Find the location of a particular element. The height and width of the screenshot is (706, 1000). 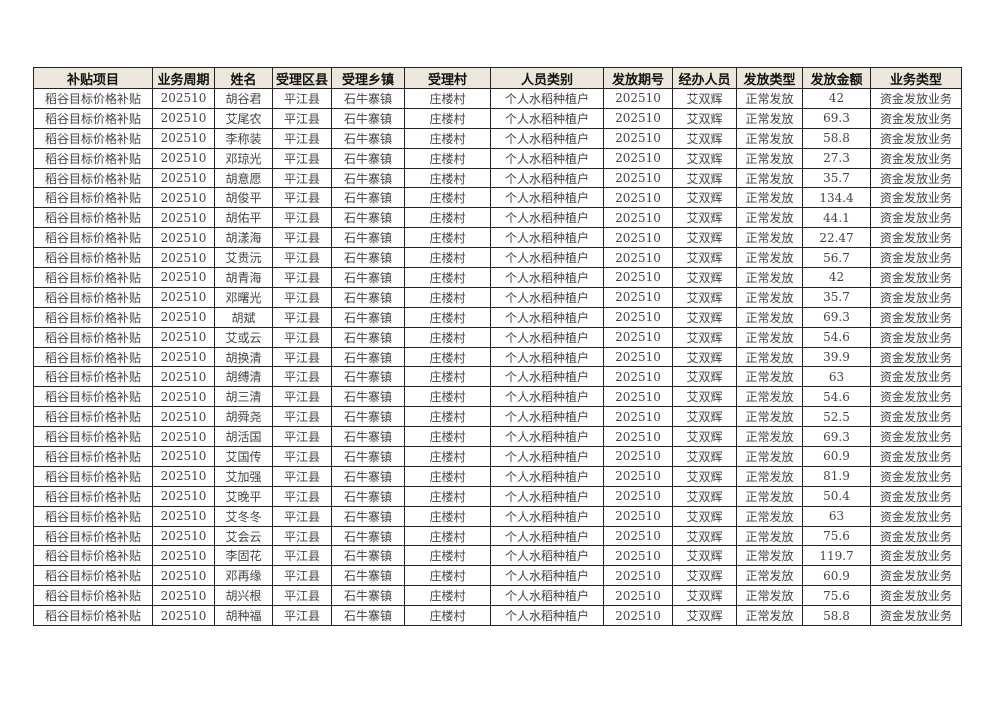

header-issue-type: 发放类型 is located at coordinates (769, 78).